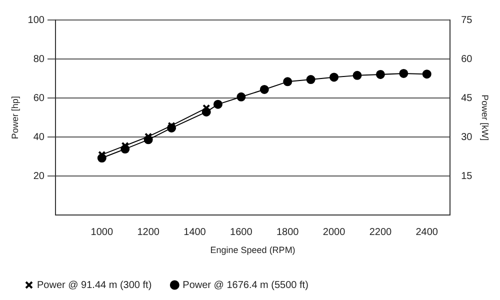  Describe the element at coordinates (334, 232) in the screenshot. I see `x-tick-label: 2000` at that location.